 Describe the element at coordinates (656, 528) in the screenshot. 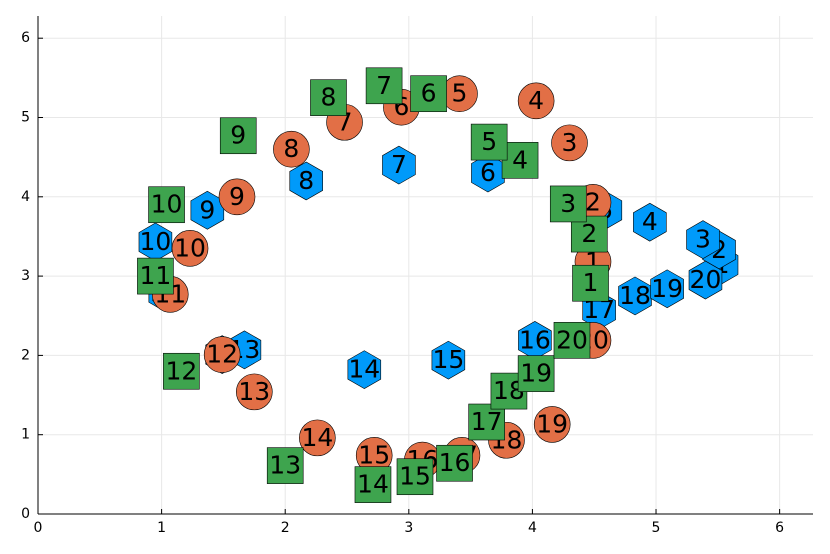

I see `x-tick-label: 5` at that location.